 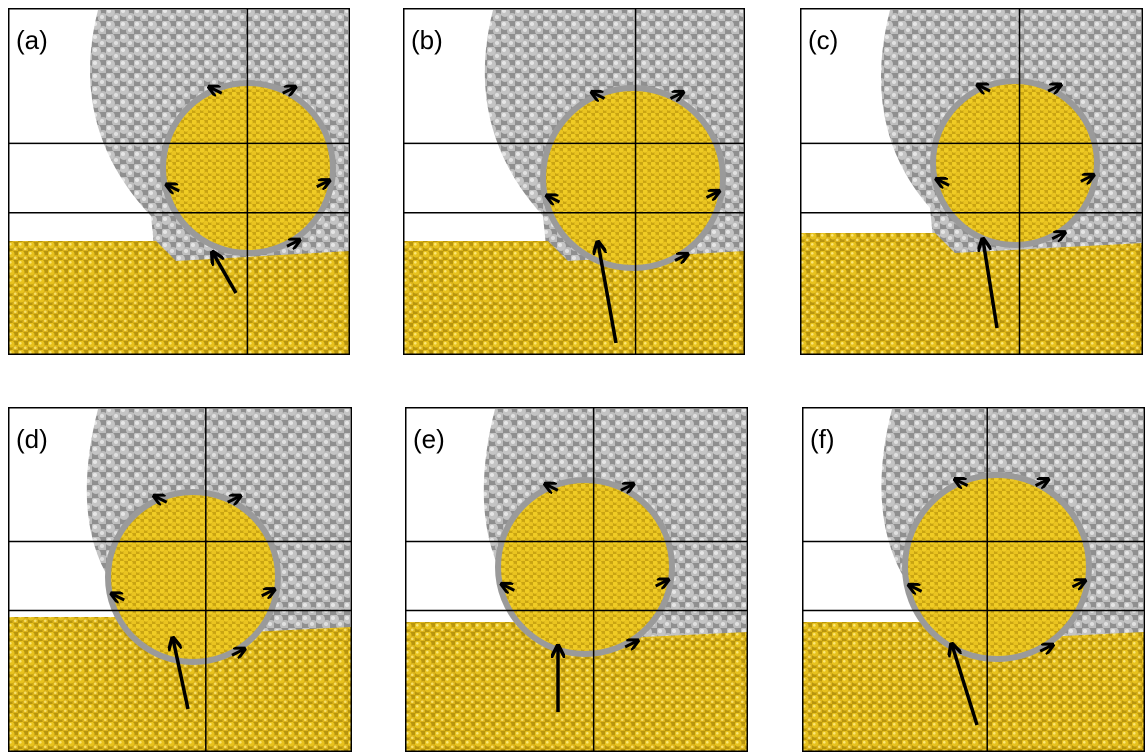 I want to click on panel-label: (c), so click(x=823, y=40).